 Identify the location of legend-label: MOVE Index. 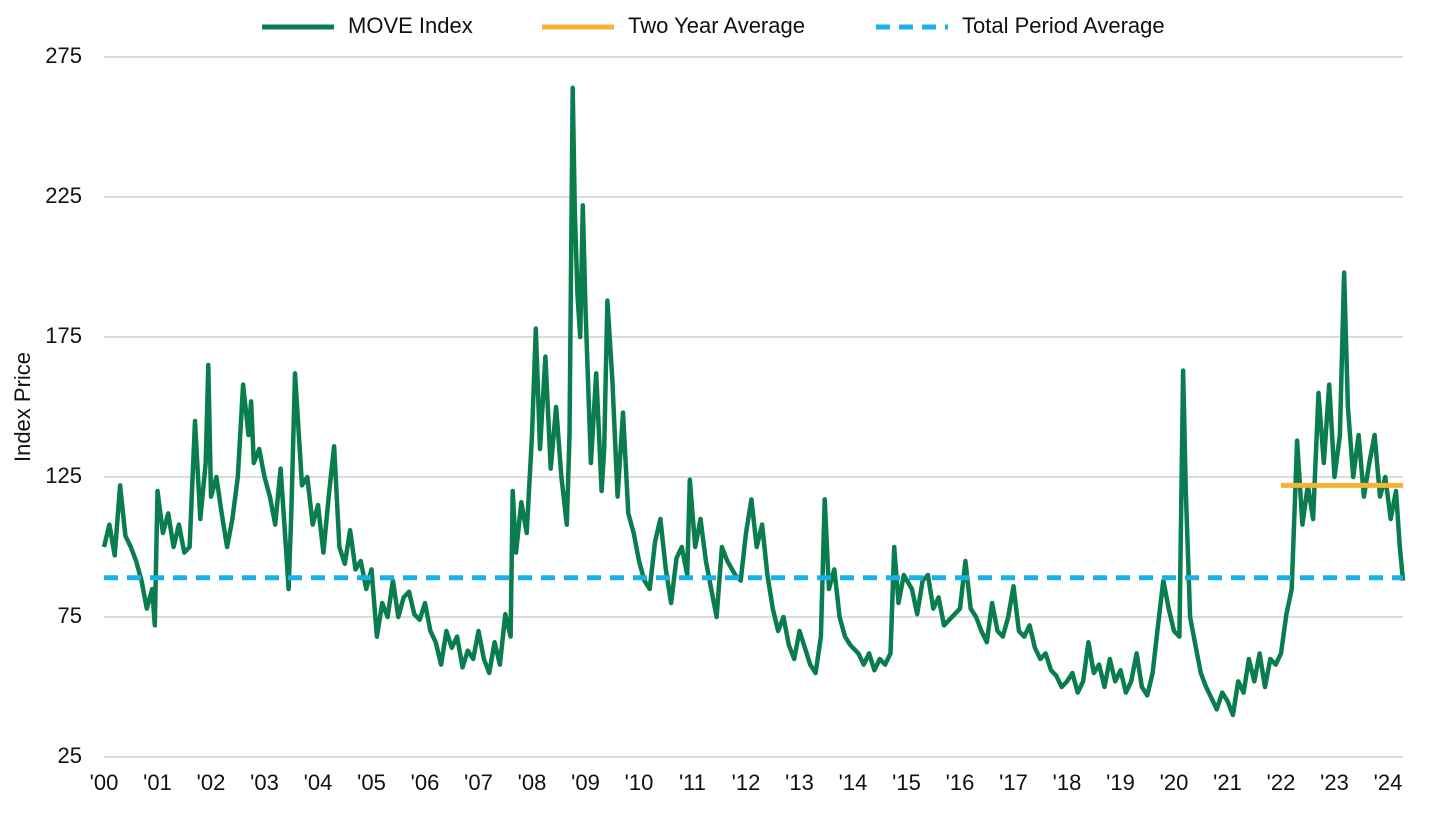
(410, 25).